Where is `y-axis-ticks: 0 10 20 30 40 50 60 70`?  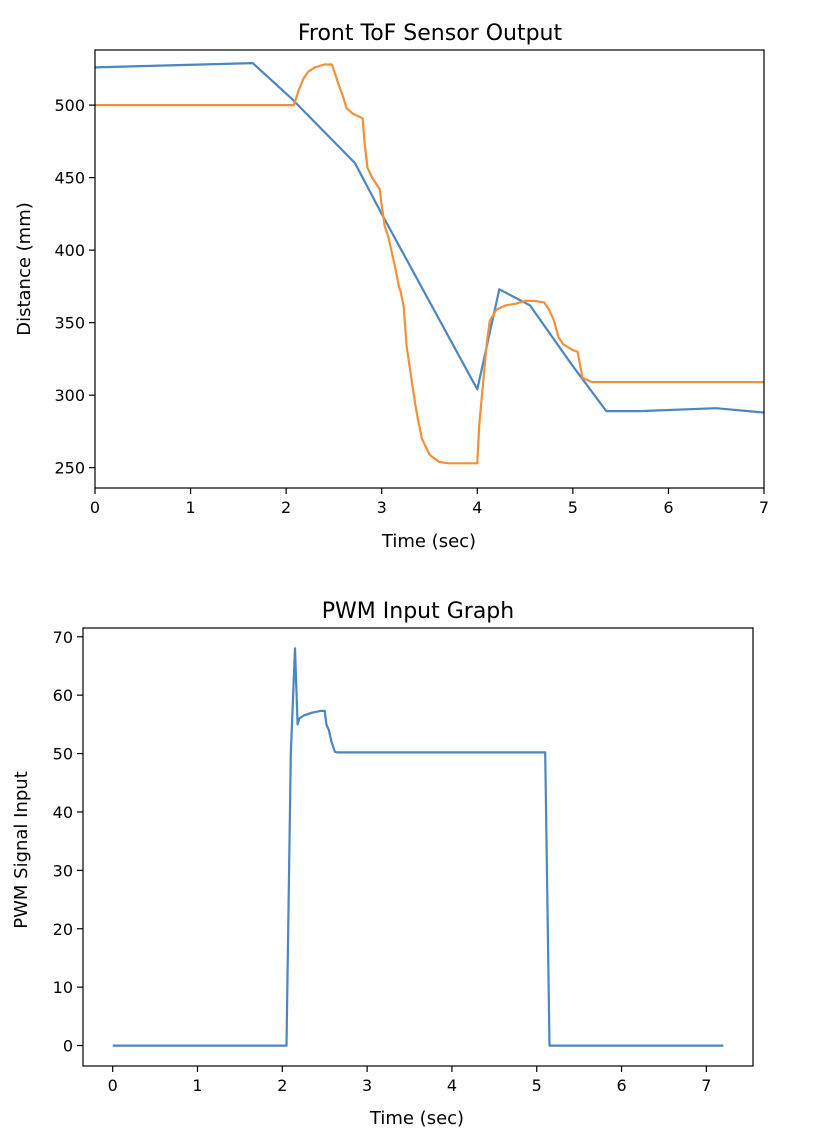 y-axis-ticks: 0 10 20 30 40 50 60 70 is located at coordinates (68, 842).